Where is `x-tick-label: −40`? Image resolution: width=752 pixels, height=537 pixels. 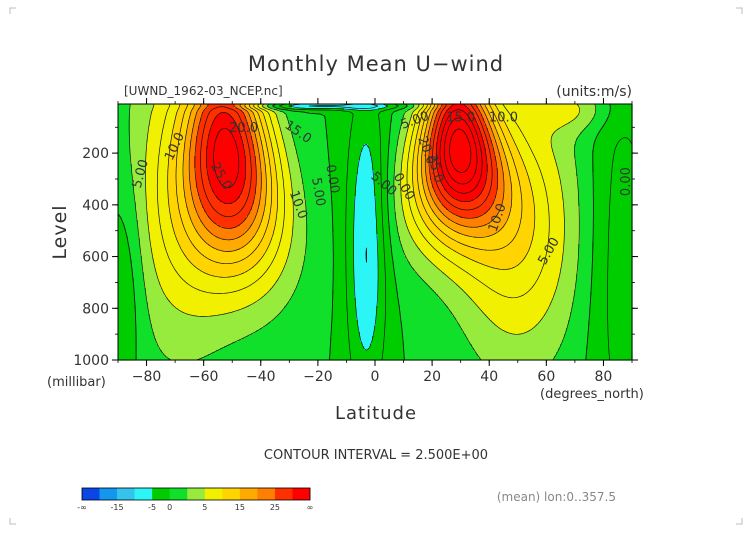 x-tick-label: −40 is located at coordinates (261, 377).